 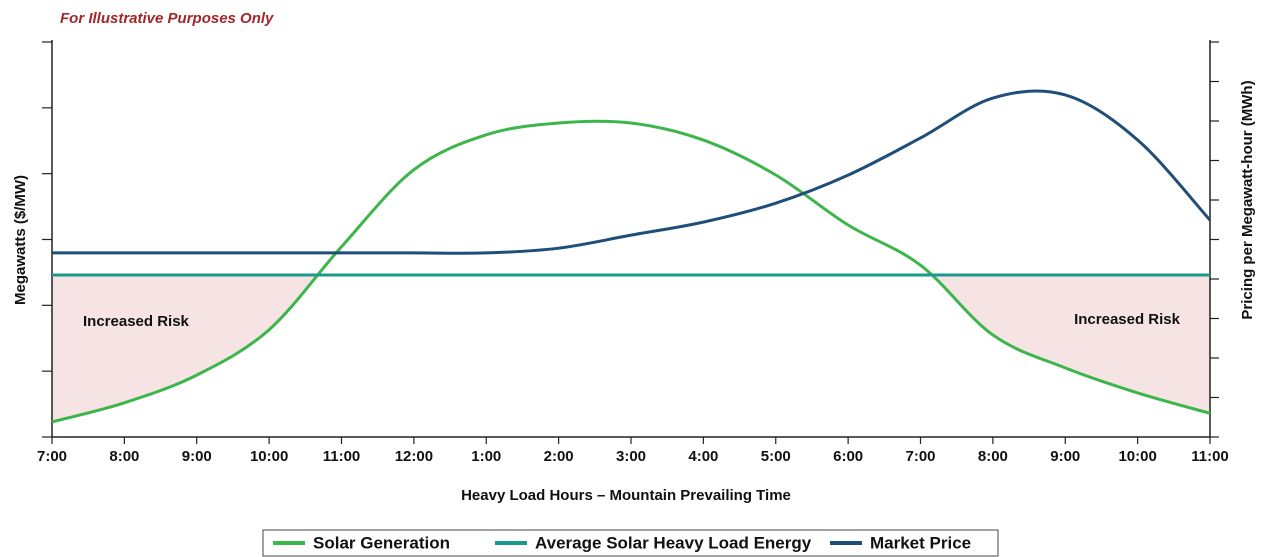 I want to click on y2-axis-label: Pricing per Megawatt-hour (MWh), so click(x=1247, y=199).